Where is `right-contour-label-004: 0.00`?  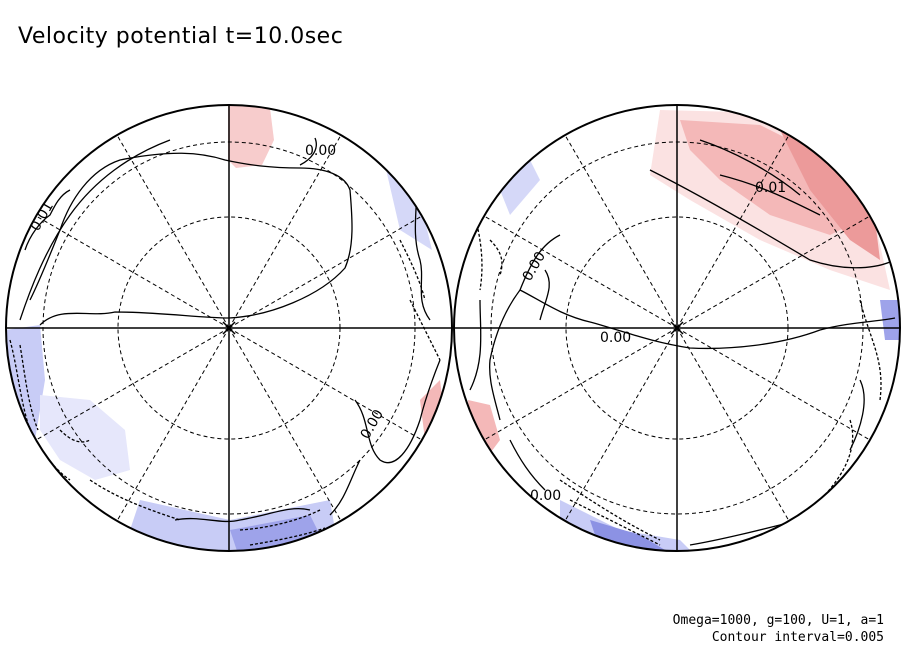 right-contour-label-004: 0.00 is located at coordinates (545, 496).